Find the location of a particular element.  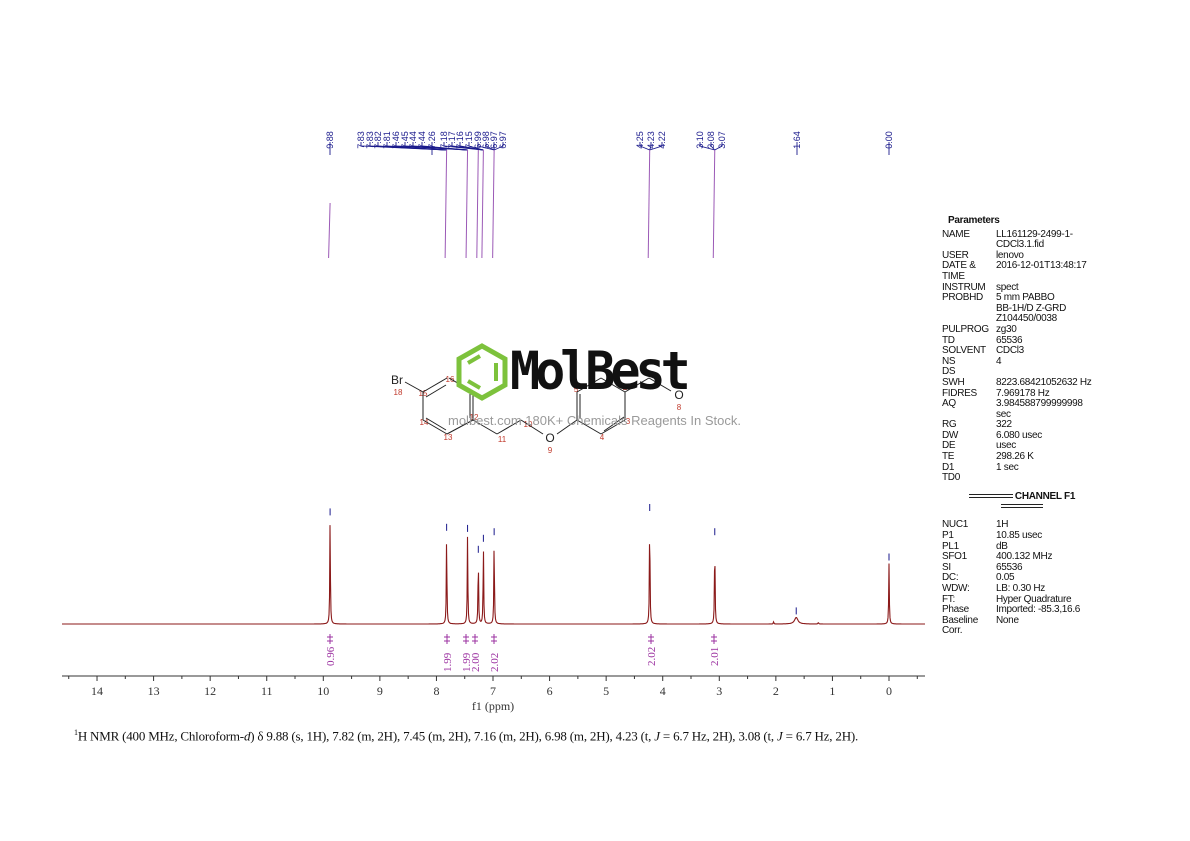

parameter-row: NUC1 1H is located at coordinates (1022, 525).